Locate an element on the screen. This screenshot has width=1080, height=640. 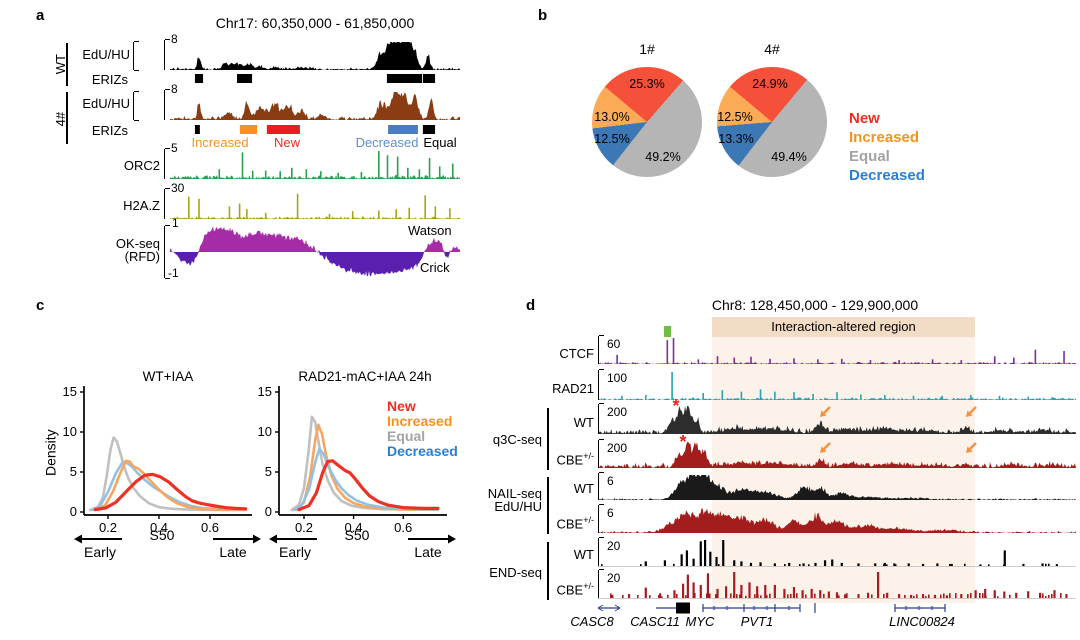
scale-bracket-orc2 is located at coordinates (167, 163).